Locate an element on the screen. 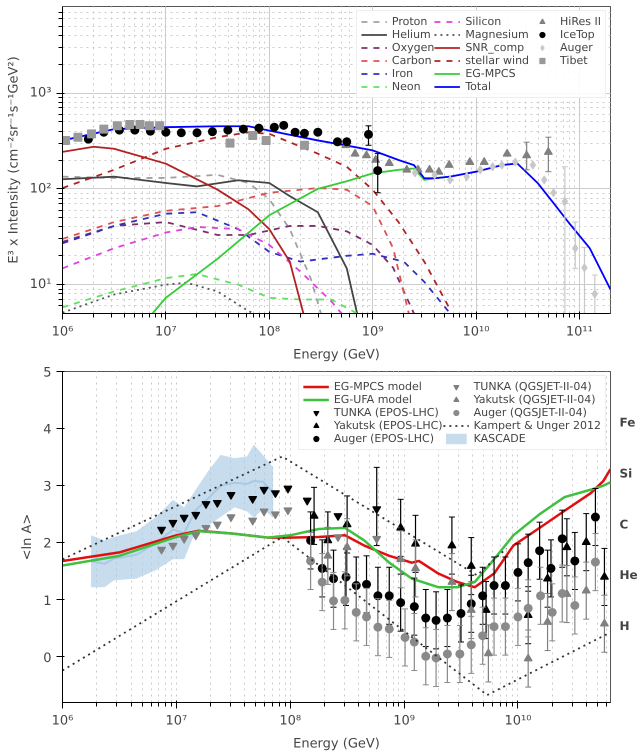 The width and height of the screenshot is (640, 754). text: H is located at coordinates (625, 626).